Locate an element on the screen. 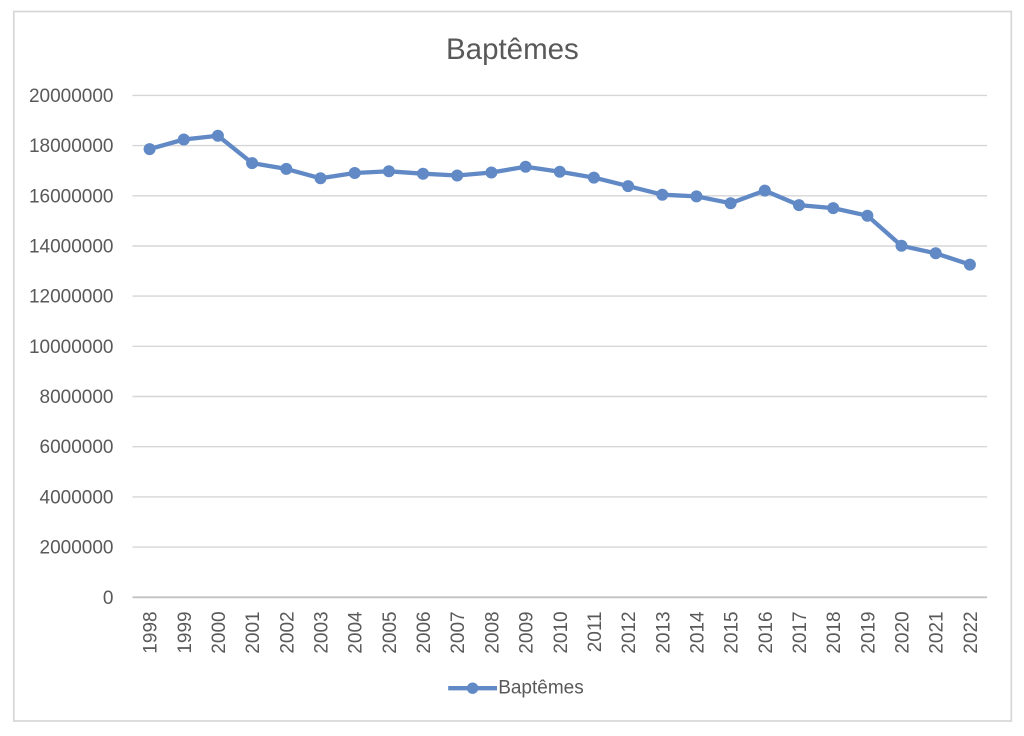  svg-text: 2018 is located at coordinates (834, 632).